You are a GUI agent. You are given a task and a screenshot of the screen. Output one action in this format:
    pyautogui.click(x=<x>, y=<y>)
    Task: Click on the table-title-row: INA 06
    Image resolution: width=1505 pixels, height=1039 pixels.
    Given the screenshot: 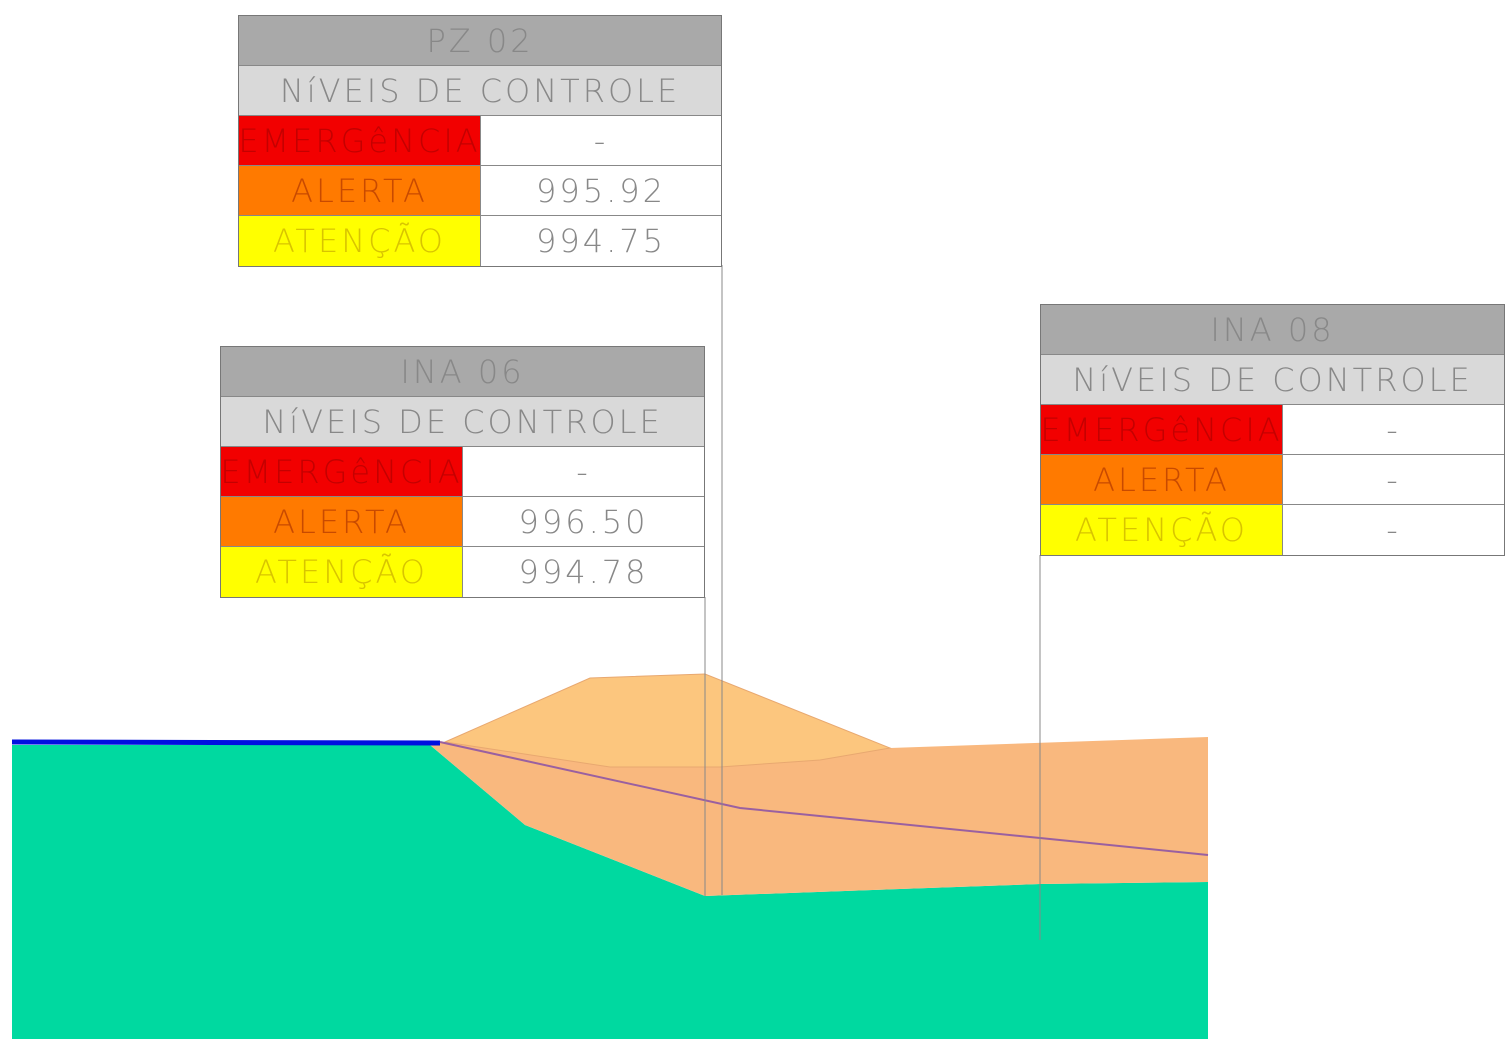 What is the action you would take?
    pyautogui.click(x=462, y=372)
    